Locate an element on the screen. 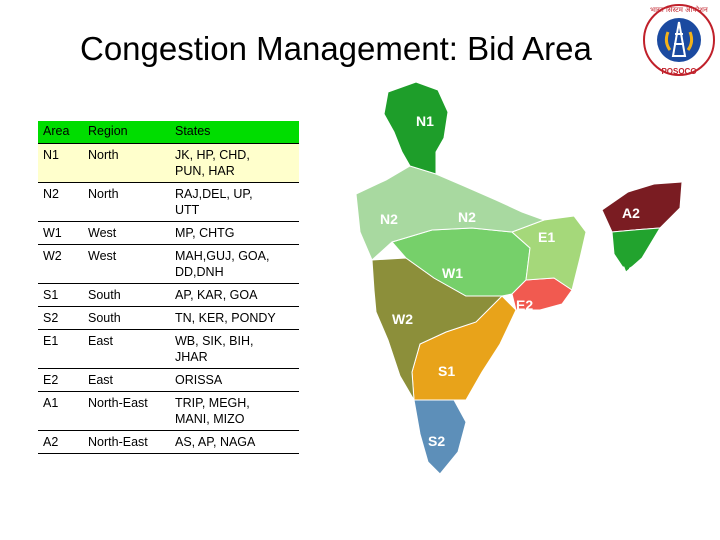 Image resolution: width=720 pixels, height=540 pixels. cell-states: AS, AP, NAGA is located at coordinates (234, 442).